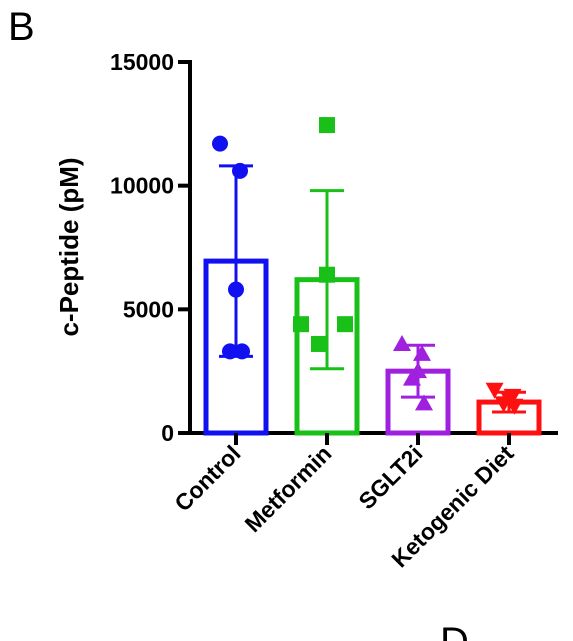 This screenshot has width=573, height=641. Describe the element at coordinates (69, 246) in the screenshot. I see `y-axis-label: c-Peptide (pM)` at that location.